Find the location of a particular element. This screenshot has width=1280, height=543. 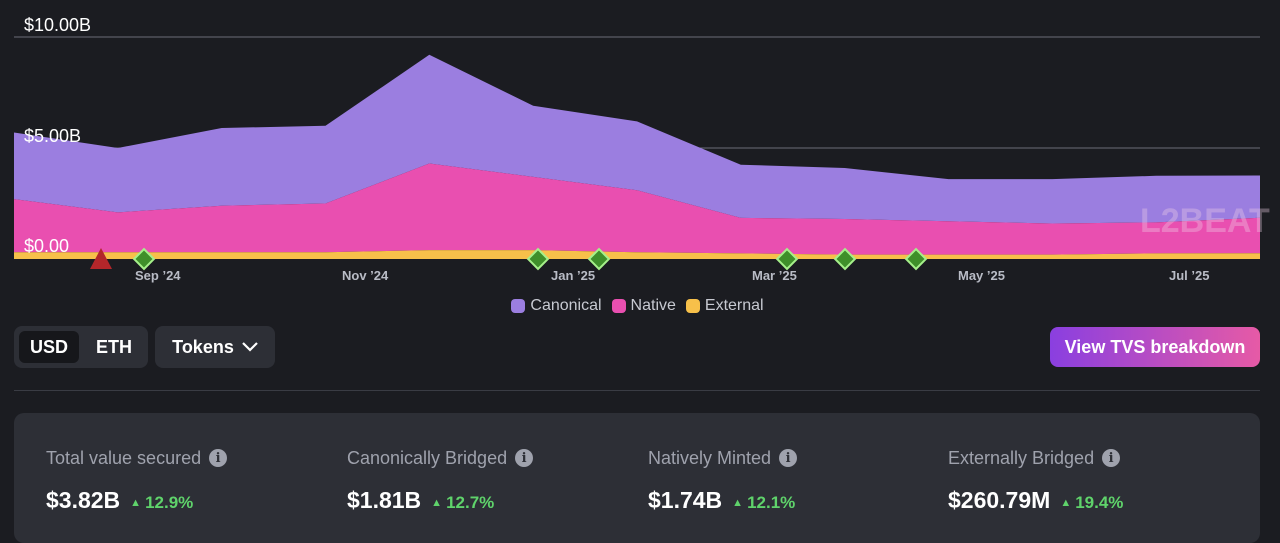

external-swatch is located at coordinates (692, 306).